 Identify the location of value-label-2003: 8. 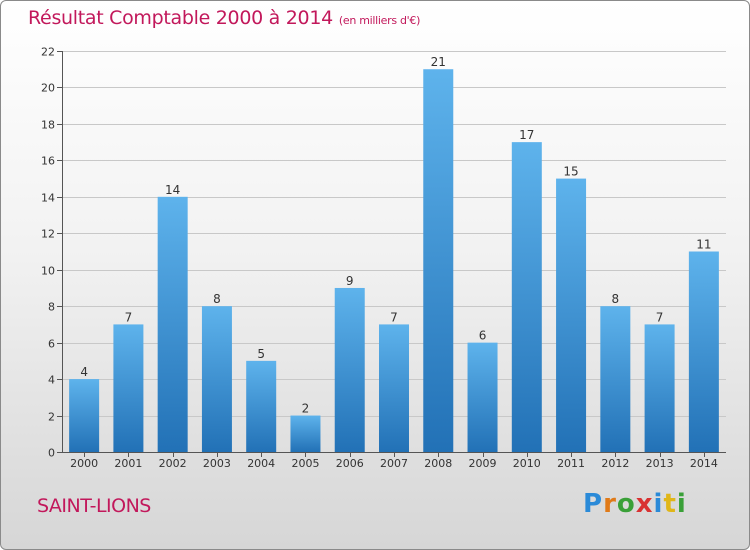
(217, 299).